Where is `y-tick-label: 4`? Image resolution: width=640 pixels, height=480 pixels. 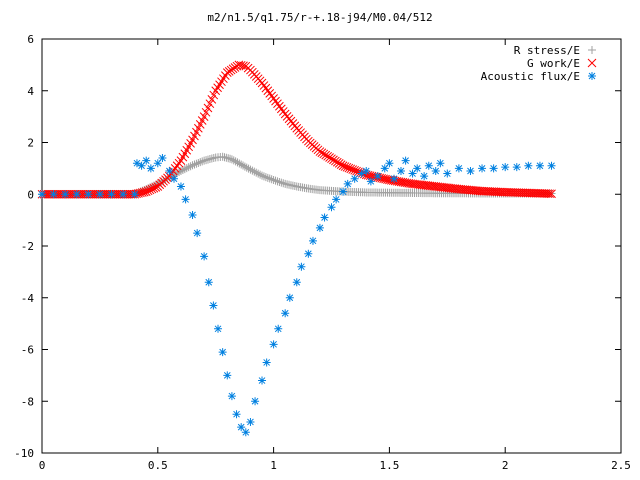 y-tick-label: 4 is located at coordinates (30, 91).